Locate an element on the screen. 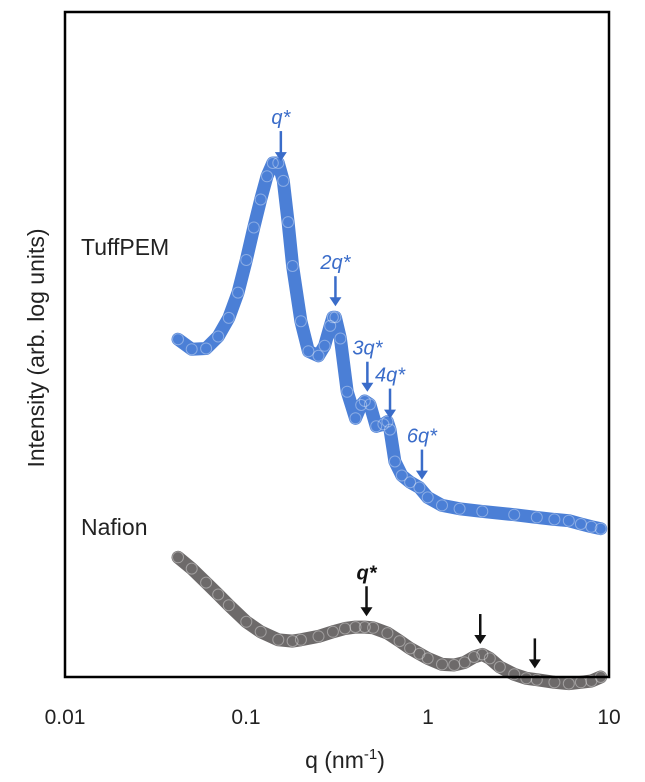 The image size is (645, 782). y-axis-title: Intensity (arb. log units) is located at coordinates (36, 347).